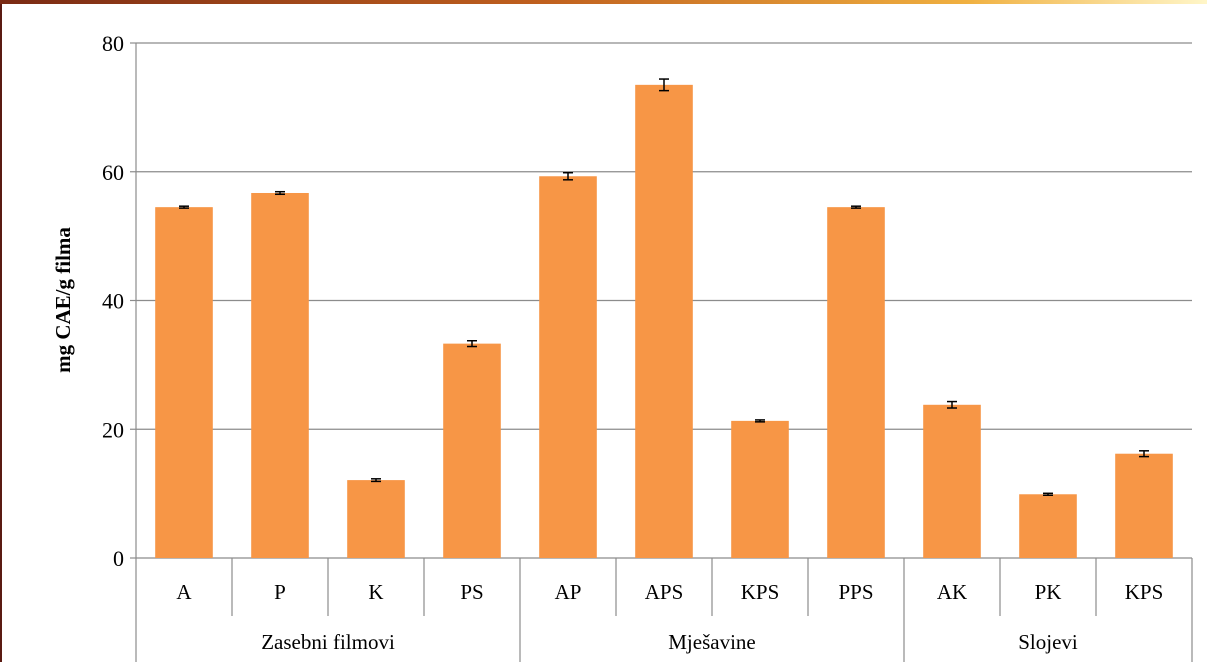  I want to click on y-tick-label: 0, so click(118, 558).